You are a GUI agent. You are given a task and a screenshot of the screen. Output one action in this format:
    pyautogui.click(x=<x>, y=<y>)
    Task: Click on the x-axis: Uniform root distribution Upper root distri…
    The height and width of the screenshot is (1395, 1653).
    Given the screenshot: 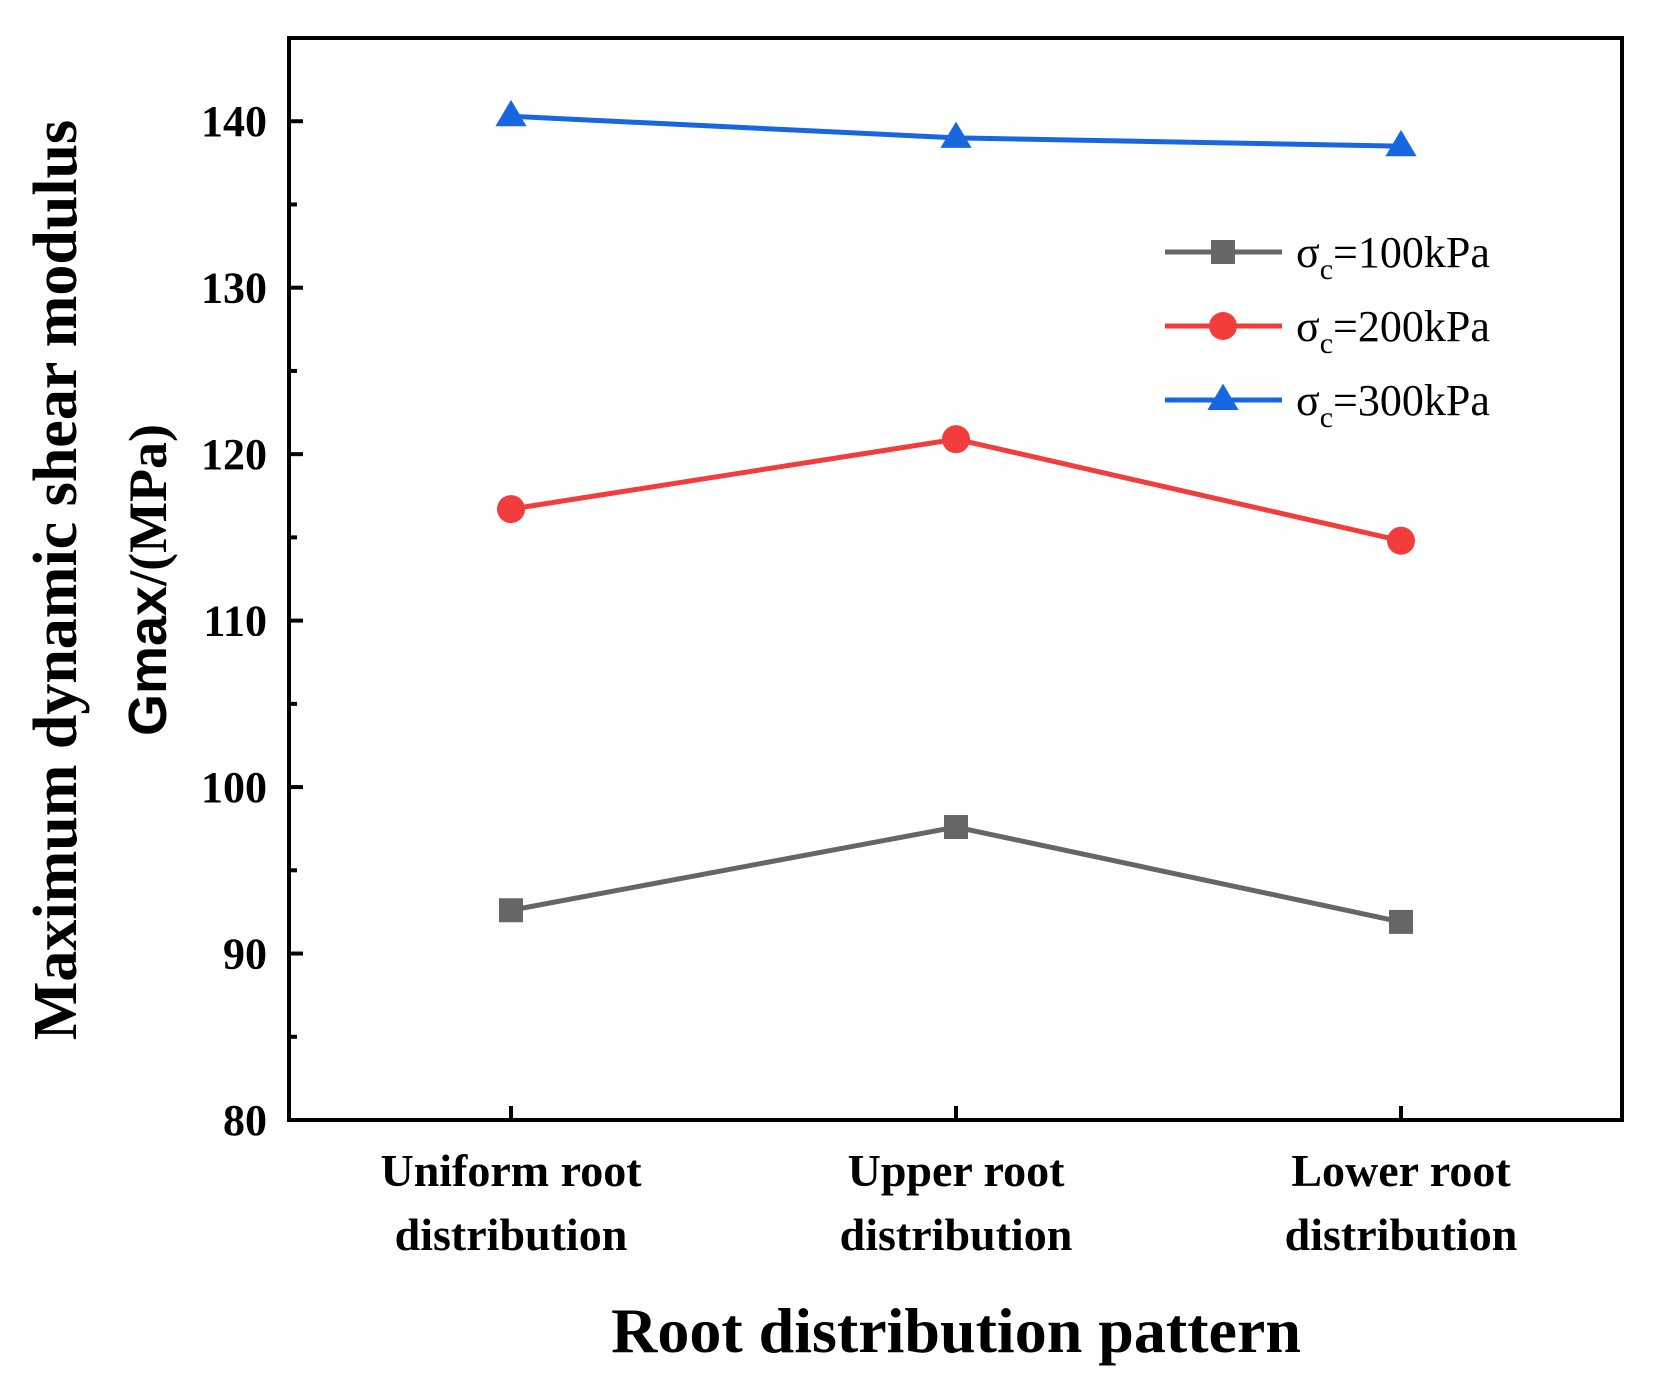 What is the action you would take?
    pyautogui.click(x=948, y=1183)
    